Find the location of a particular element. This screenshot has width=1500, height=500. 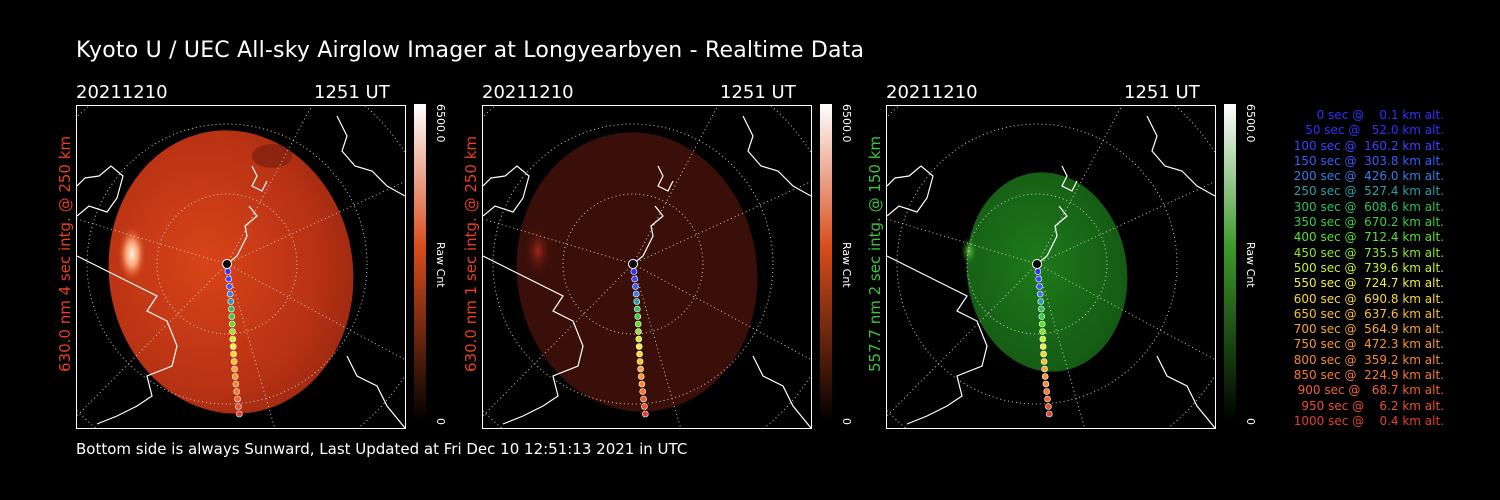

panel1-map is located at coordinates (241, 267).